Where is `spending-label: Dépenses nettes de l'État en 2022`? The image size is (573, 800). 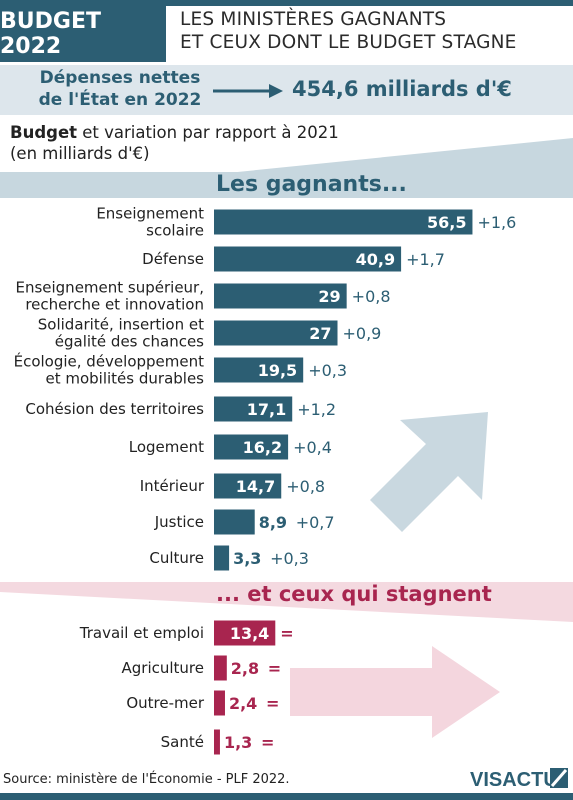 spending-label: Dépenses nettes de l'État en 2022 is located at coordinates (120, 89).